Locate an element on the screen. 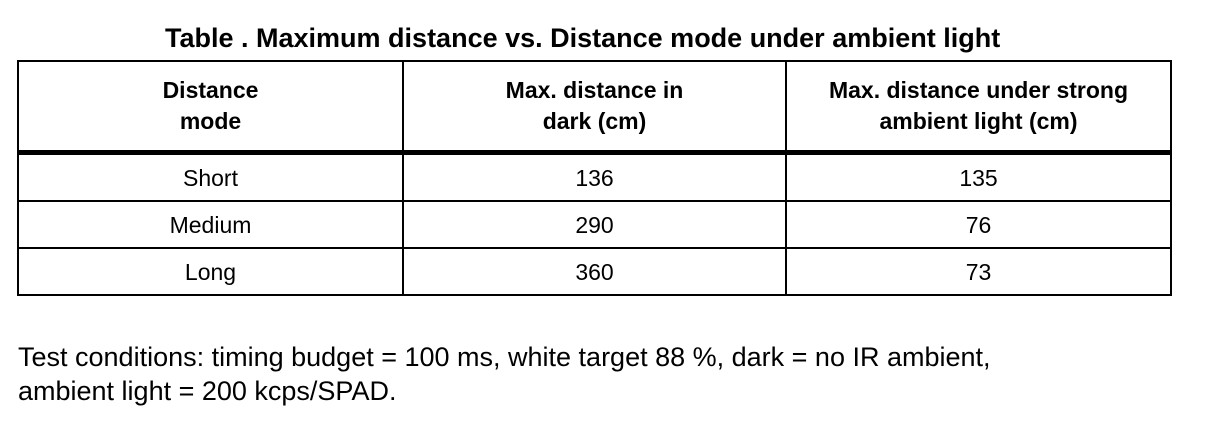 The width and height of the screenshot is (1217, 421). table-row: Long 360 73 is located at coordinates (594, 271).